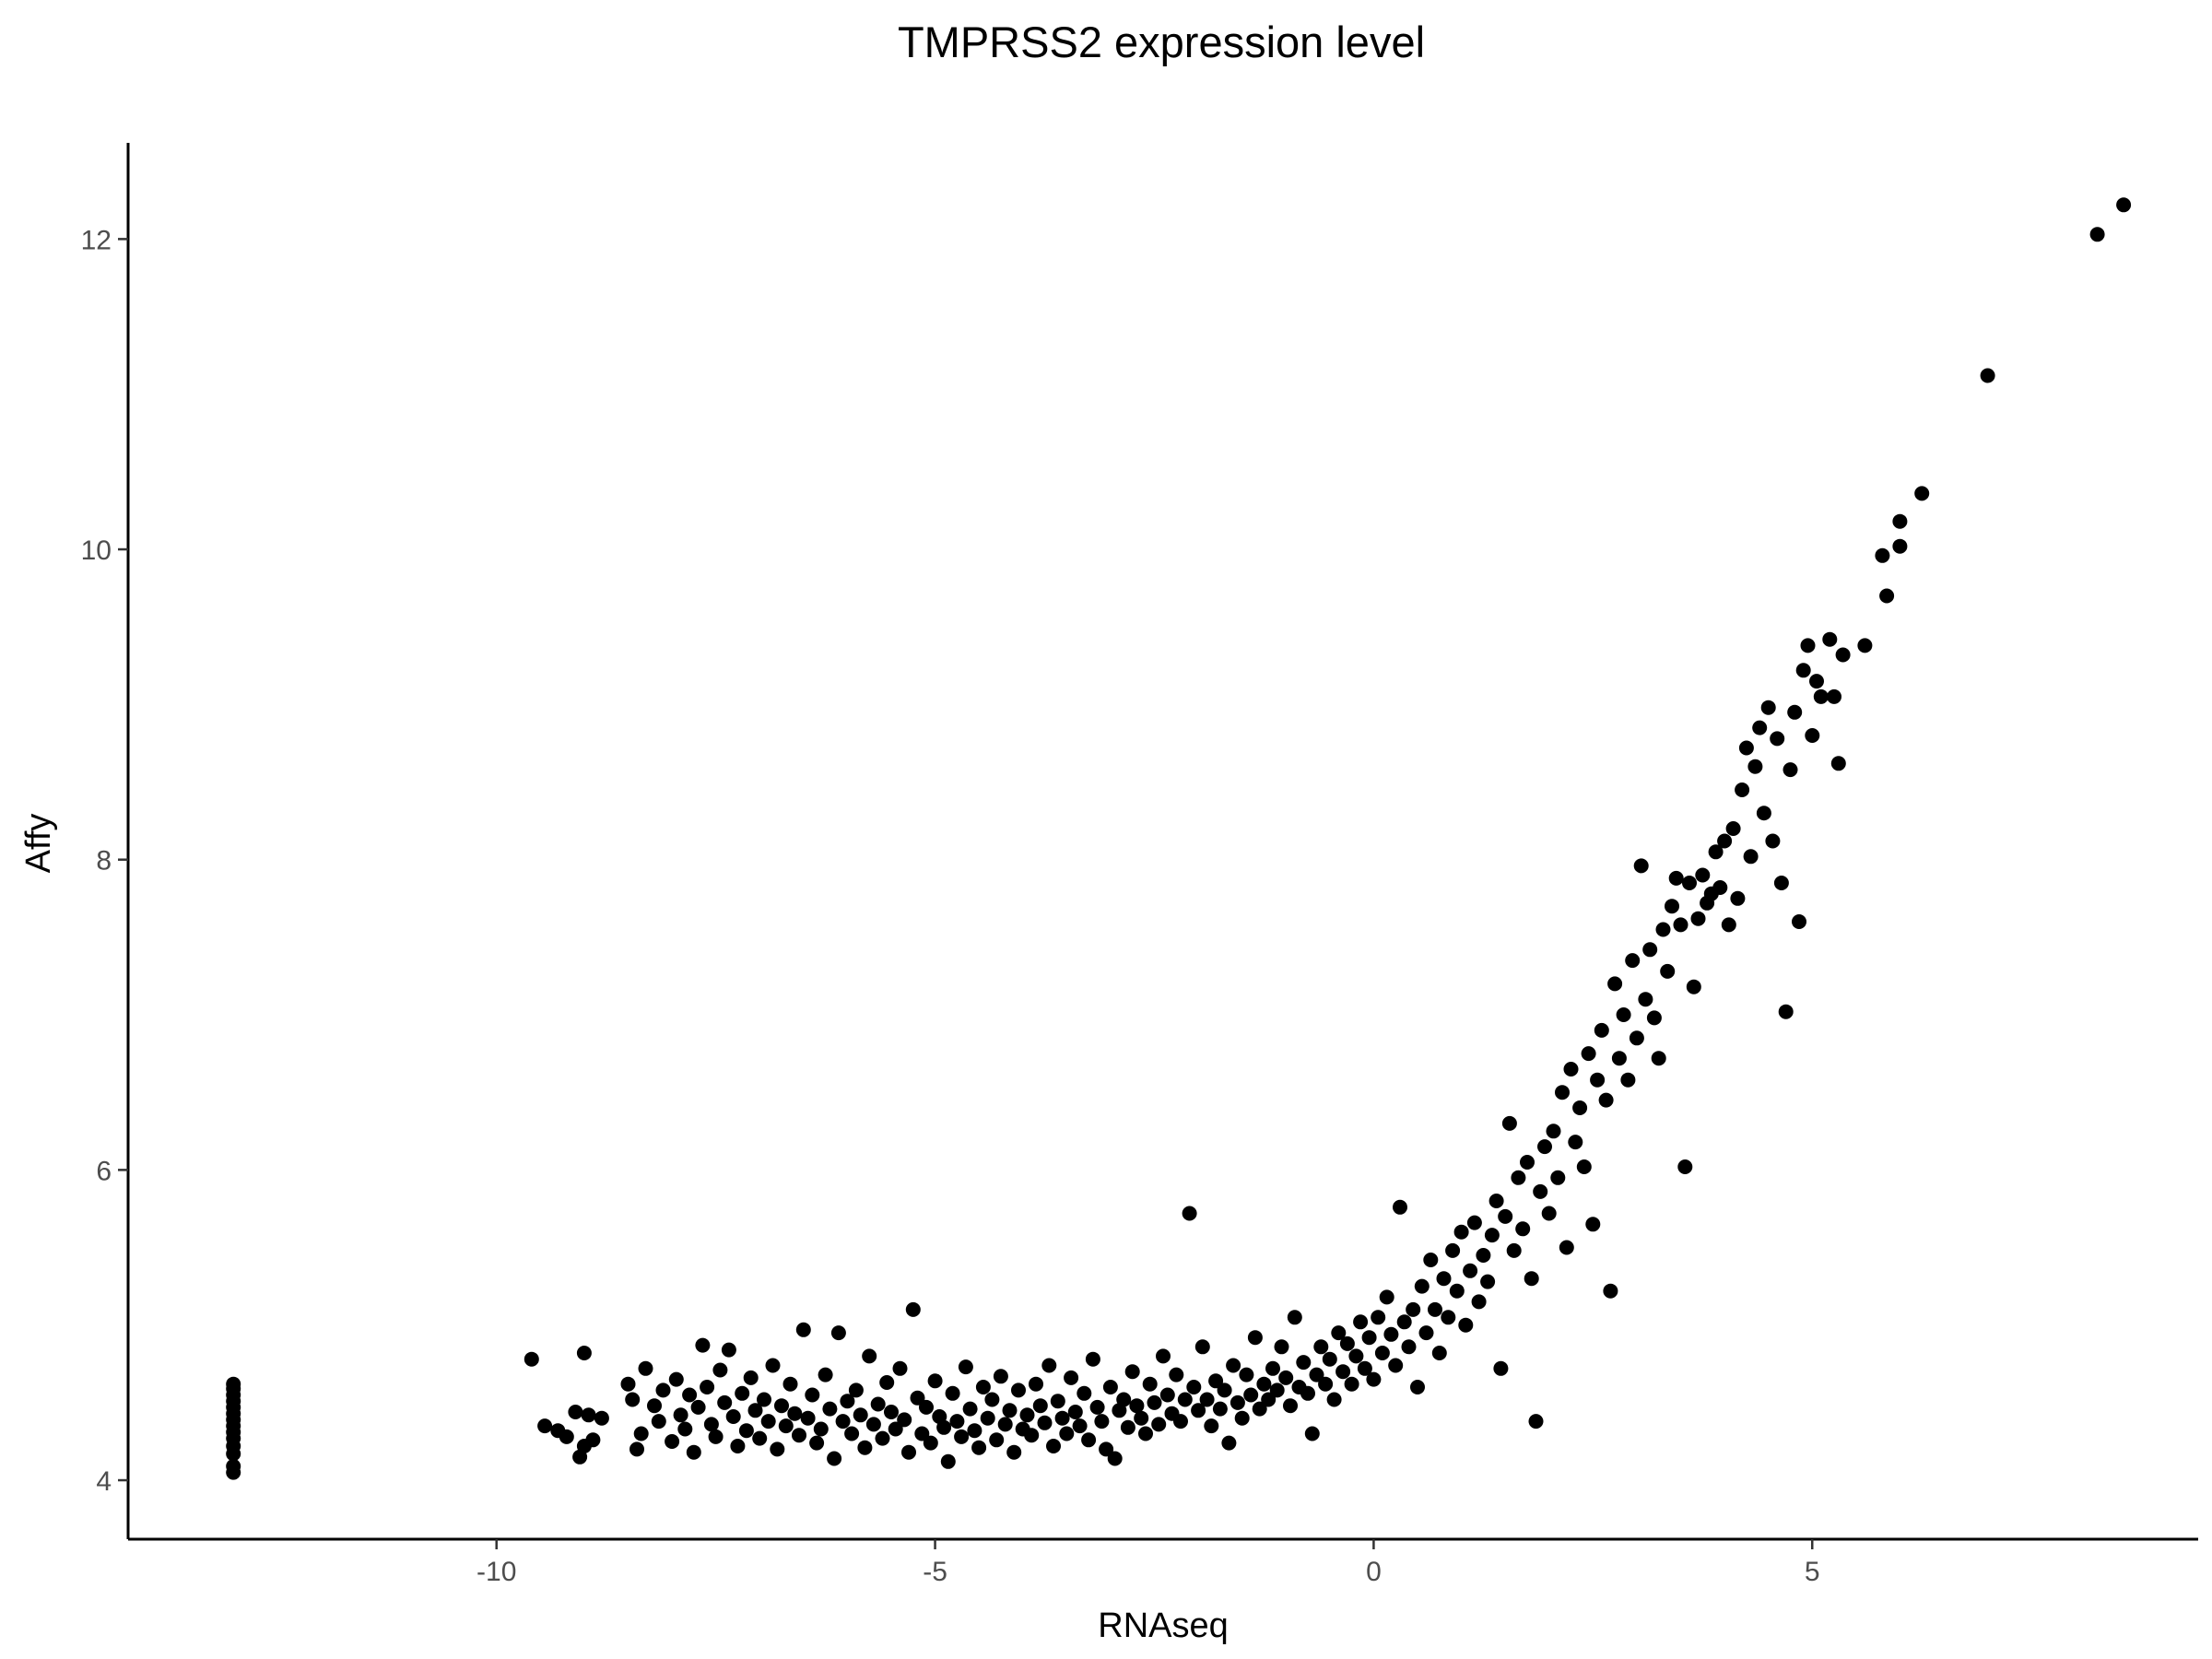 The height and width of the screenshot is (1659, 2212). I want to click on chart-title: TMPRSS2 expression level, so click(1161, 42).